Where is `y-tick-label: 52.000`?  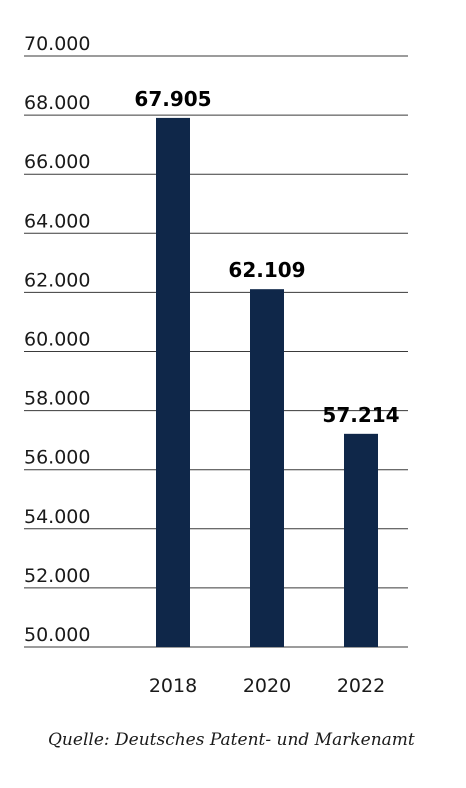 y-tick-label: 52.000 is located at coordinates (57, 576).